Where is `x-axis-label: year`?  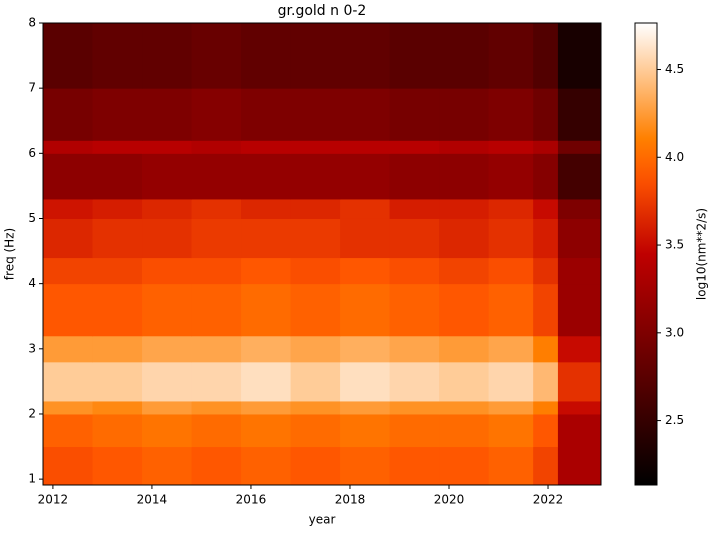 x-axis-label: year is located at coordinates (322, 520).